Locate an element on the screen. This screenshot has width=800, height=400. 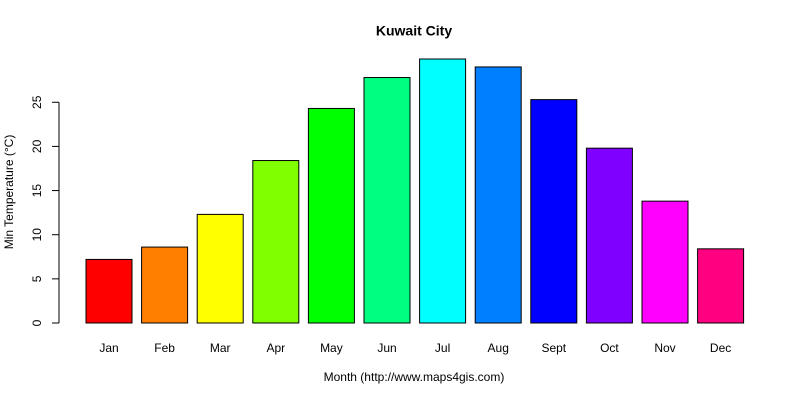
y-tick-label: 10 is located at coordinates (37, 235).